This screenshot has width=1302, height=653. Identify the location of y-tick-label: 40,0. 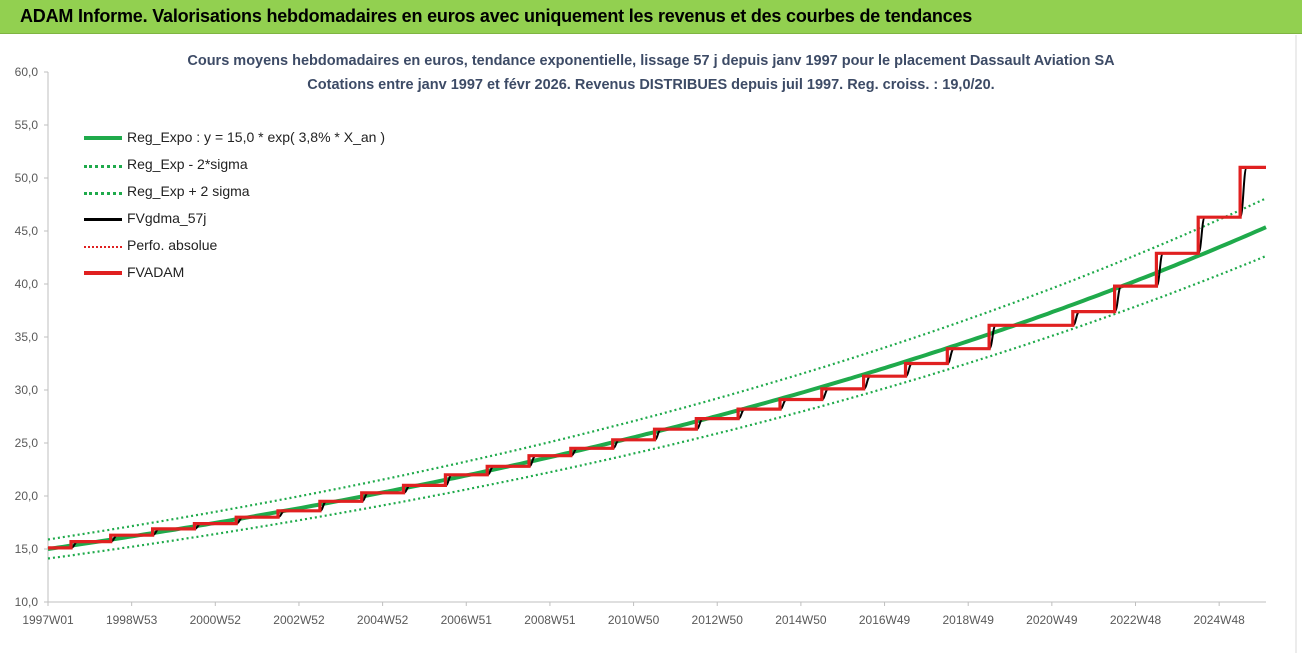
(27, 284).